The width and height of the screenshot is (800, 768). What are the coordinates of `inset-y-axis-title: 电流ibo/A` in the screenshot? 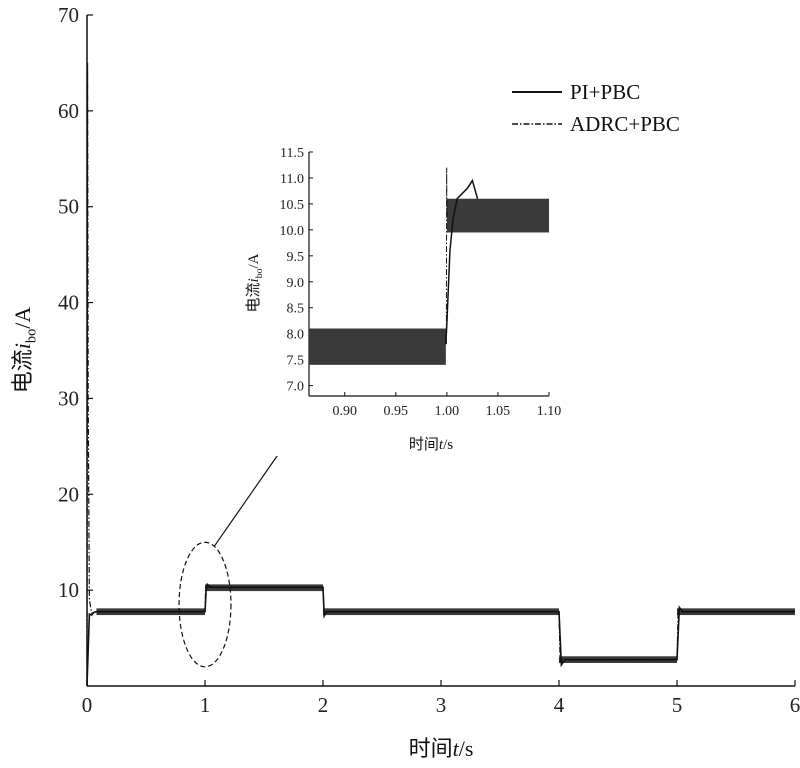 It's located at (254, 282).